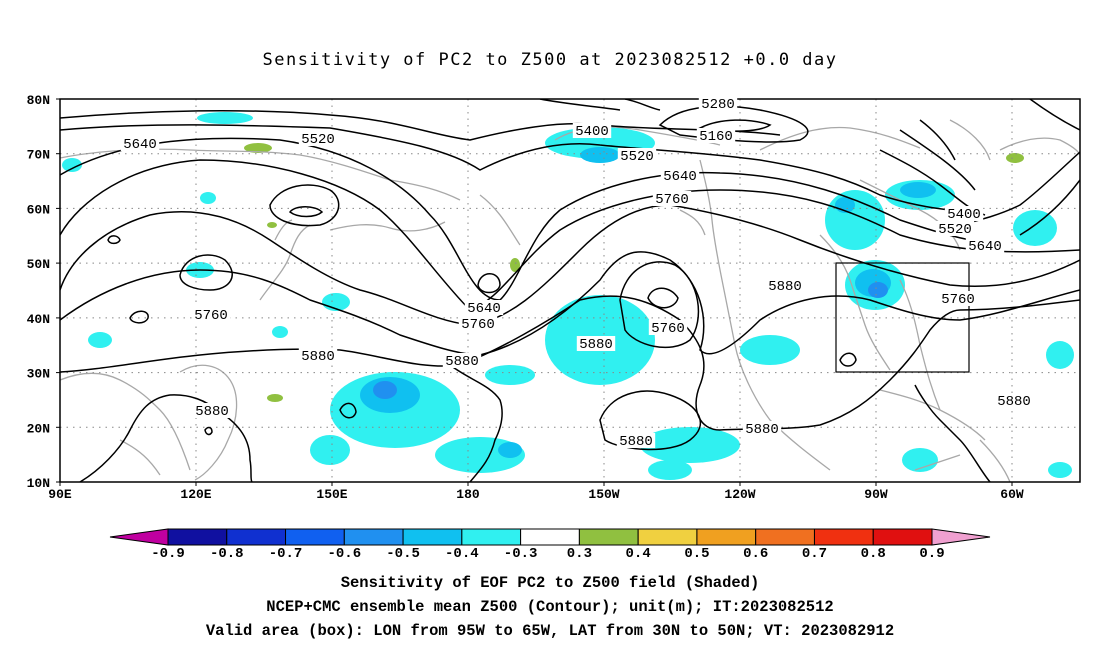  What do you see at coordinates (876, 494) in the screenshot?
I see `lon-tick-label: 90W` at bounding box center [876, 494].